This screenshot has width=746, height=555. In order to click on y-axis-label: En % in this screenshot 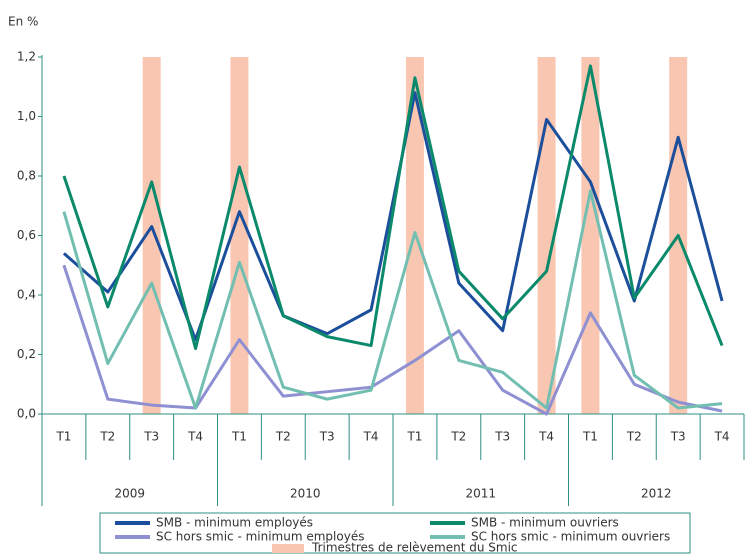, I will do `click(23, 22)`.